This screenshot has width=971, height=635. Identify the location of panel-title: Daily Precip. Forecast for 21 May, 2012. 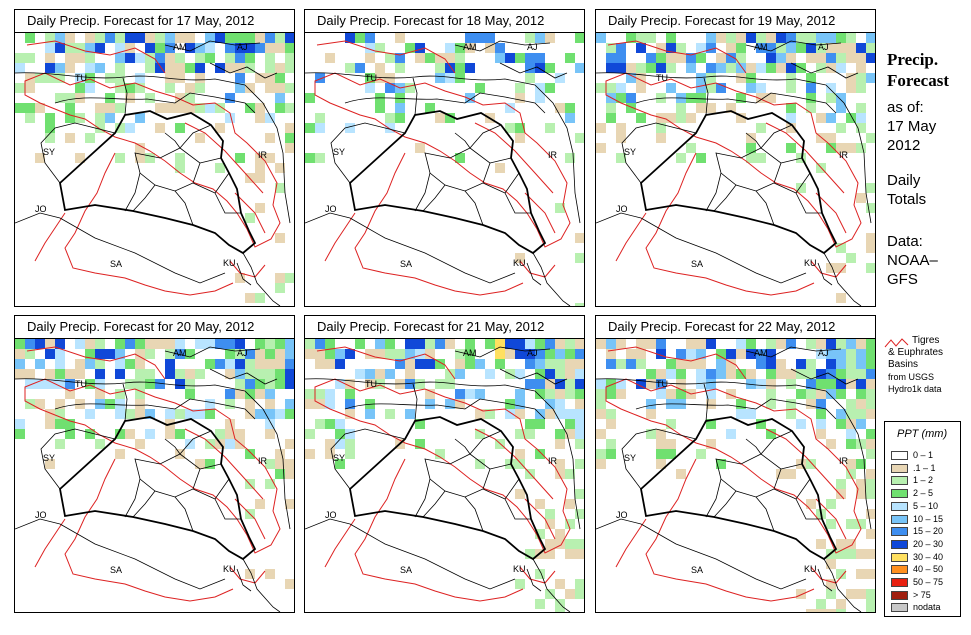
(444, 327).